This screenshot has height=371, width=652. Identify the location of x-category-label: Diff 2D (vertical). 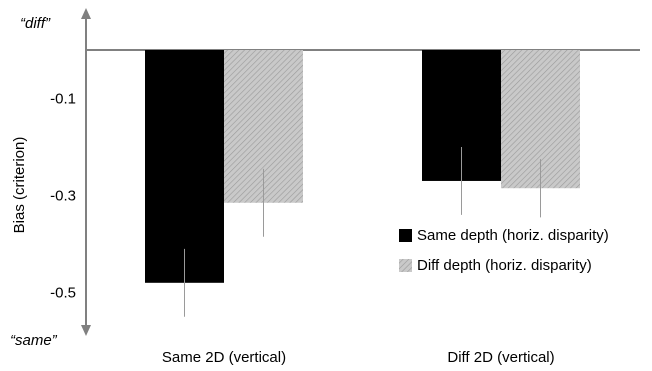
(500, 357).